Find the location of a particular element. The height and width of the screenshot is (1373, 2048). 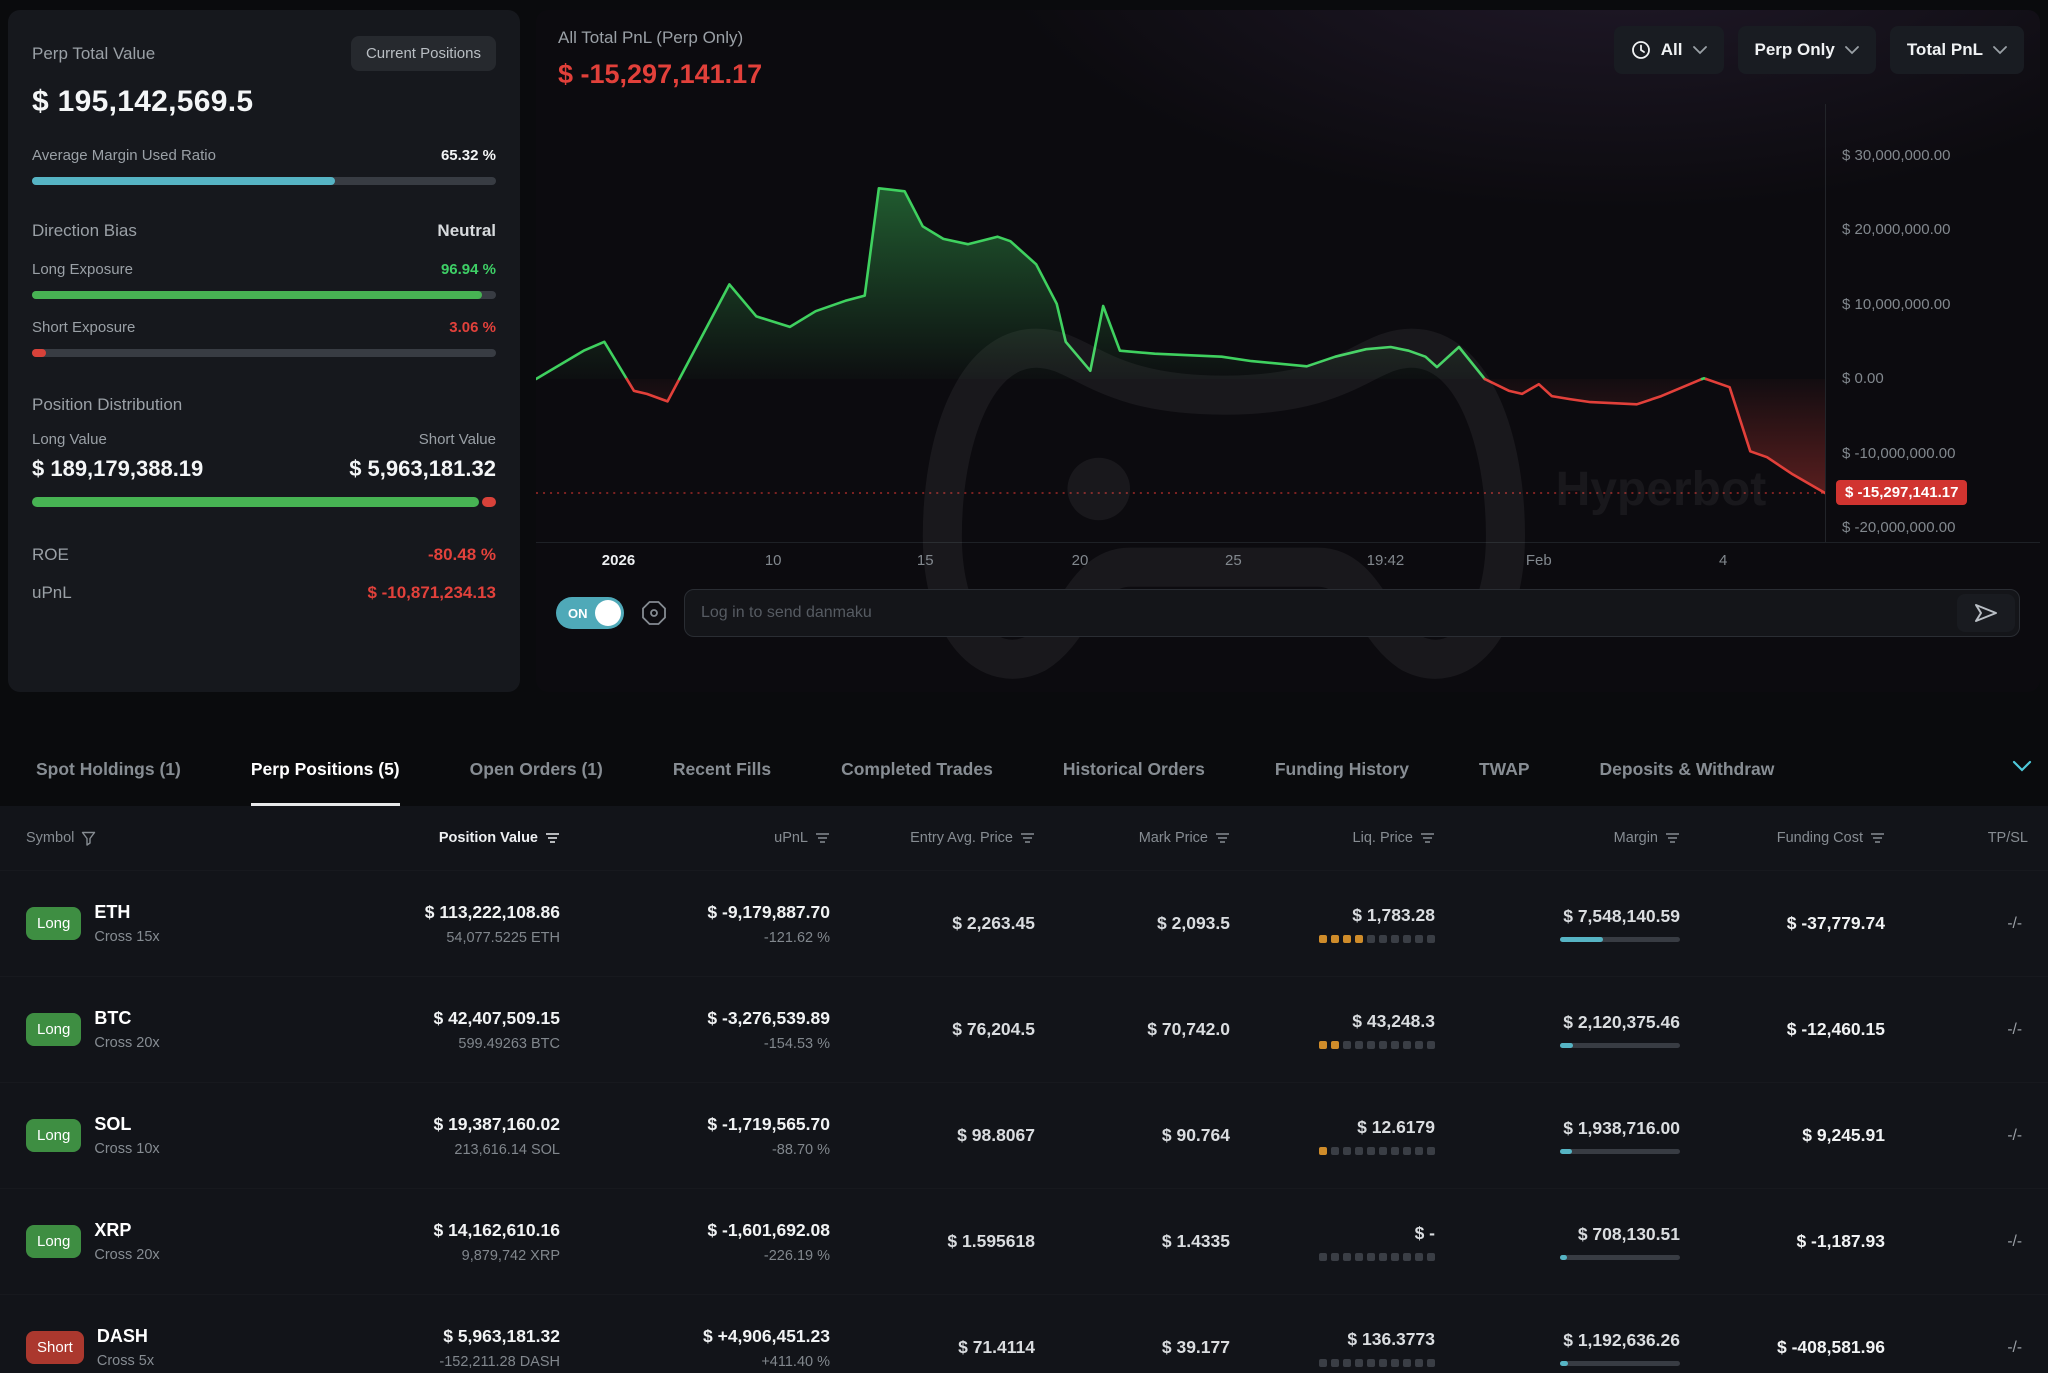

cell-margin: $ 1,938,716.00 is located at coordinates (1577, 1136).